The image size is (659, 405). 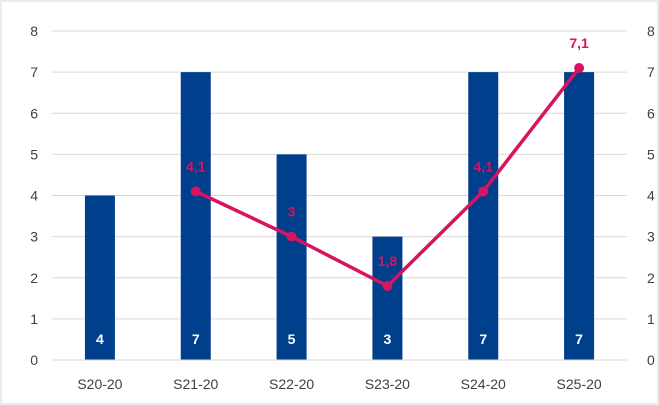 What do you see at coordinates (34, 31) in the screenshot?
I see `y-tick-label: 8` at bounding box center [34, 31].